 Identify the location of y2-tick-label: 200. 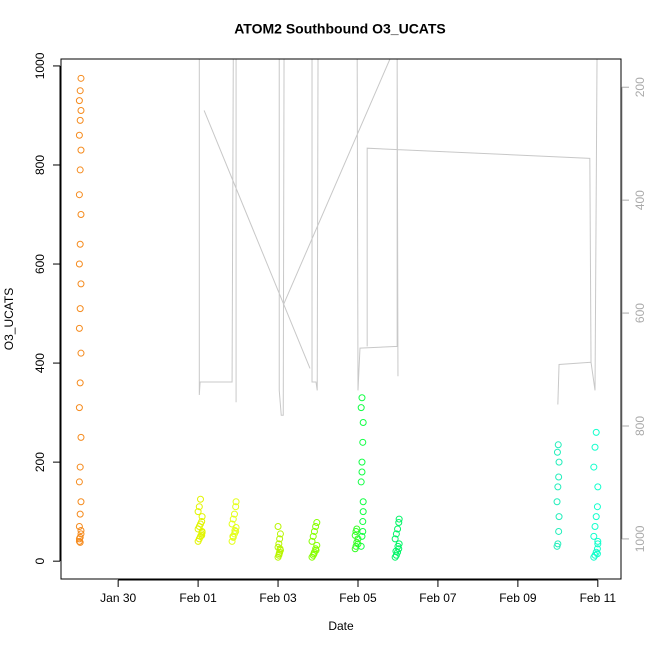
(640, 87).